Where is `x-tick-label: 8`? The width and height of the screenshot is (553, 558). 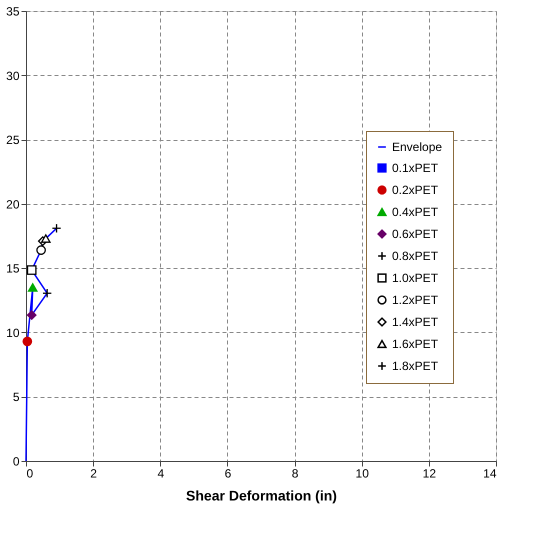
x-tick-label: 8 is located at coordinates (295, 473).